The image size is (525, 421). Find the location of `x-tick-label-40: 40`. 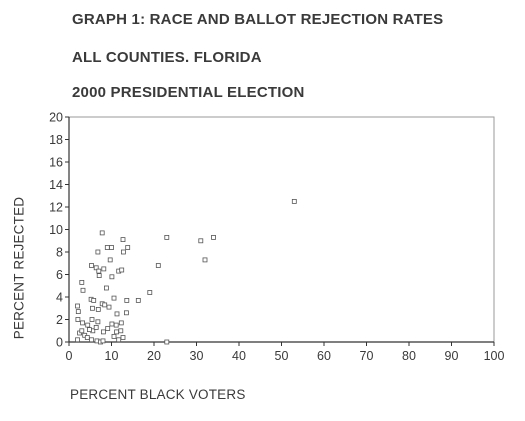

x-tick-label-40: 40 is located at coordinates (239, 356).